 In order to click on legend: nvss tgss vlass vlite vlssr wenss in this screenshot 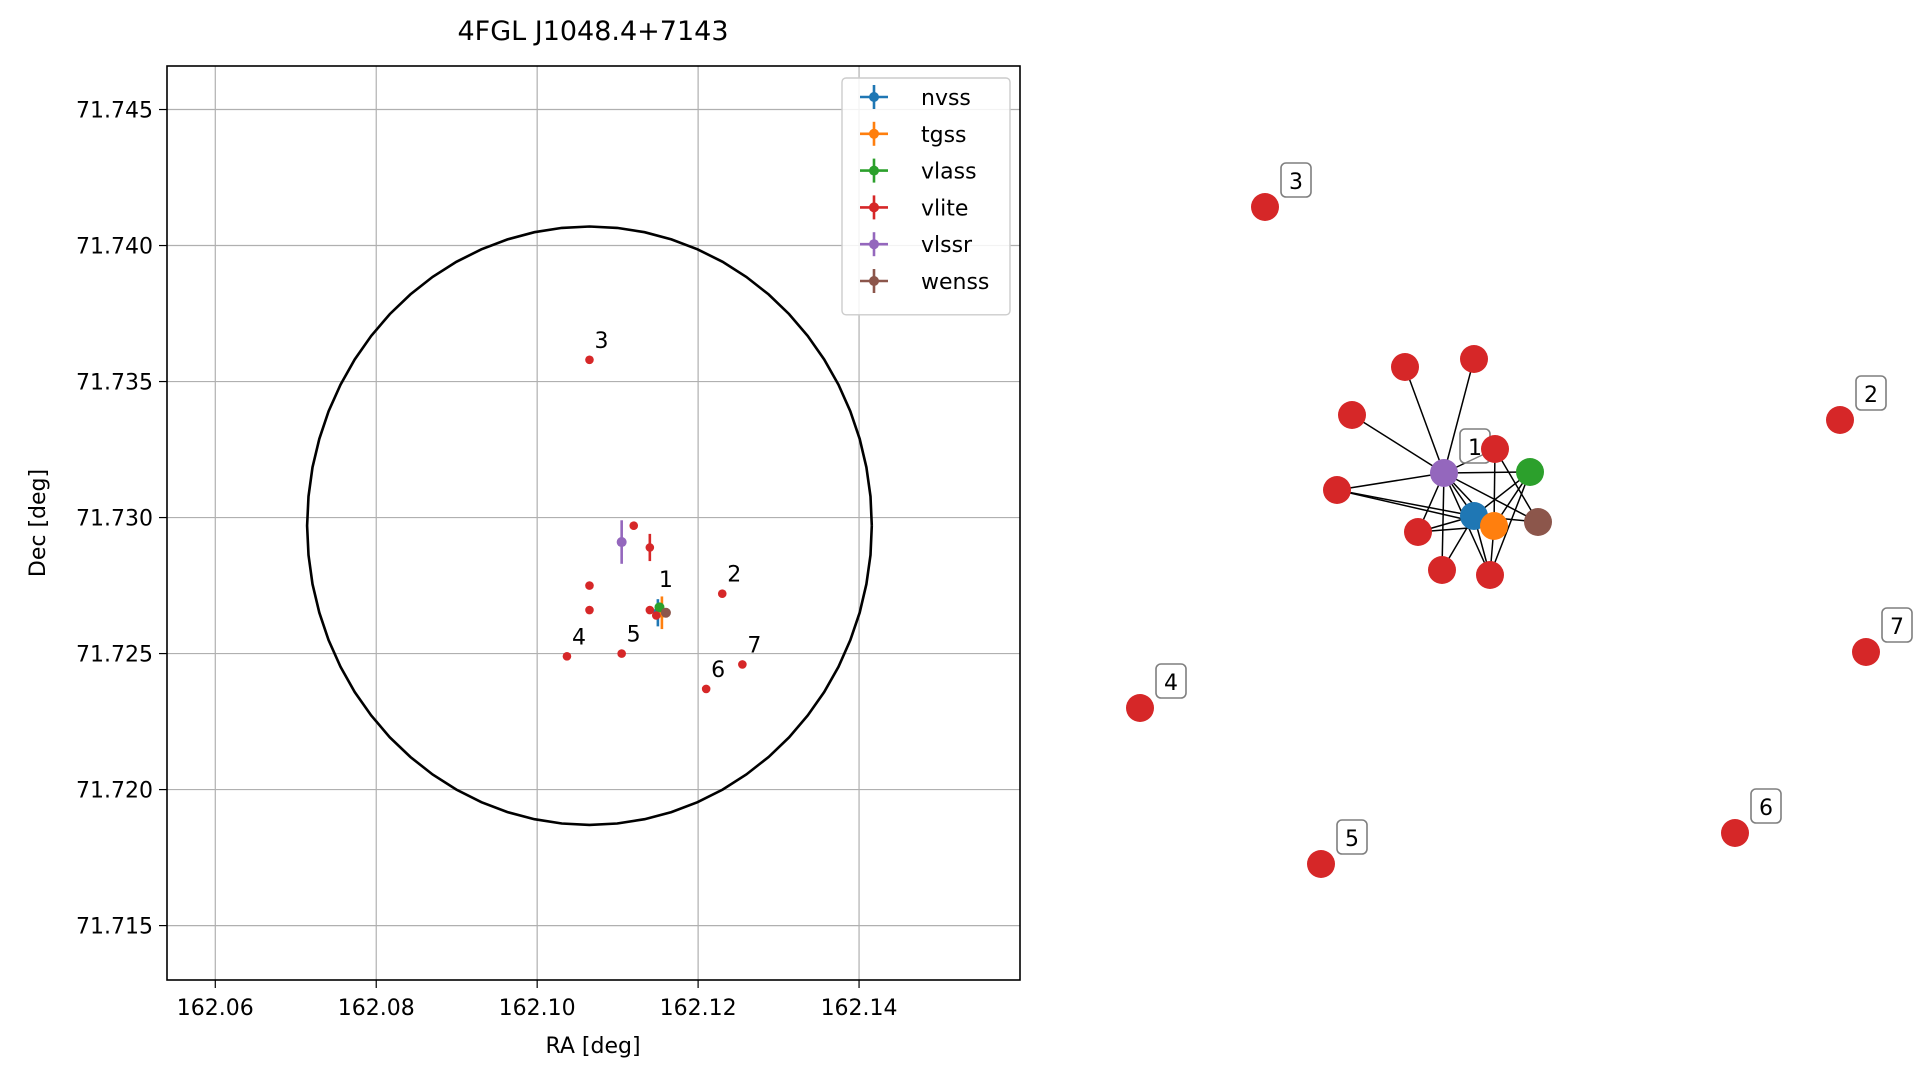, I will do `click(926, 196)`.